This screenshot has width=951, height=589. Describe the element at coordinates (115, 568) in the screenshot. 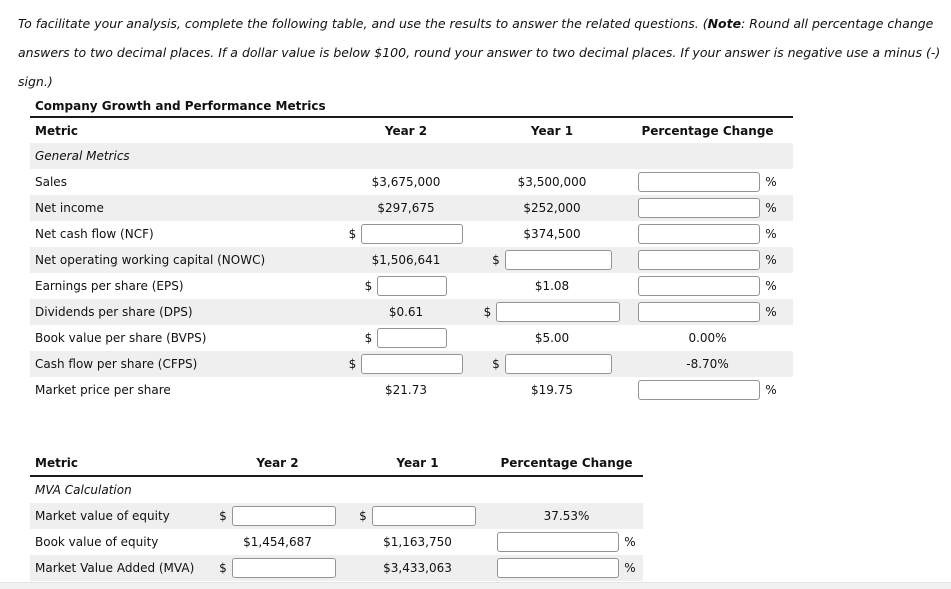

I see `metric-label: Market Value Added (MVA)` at that location.